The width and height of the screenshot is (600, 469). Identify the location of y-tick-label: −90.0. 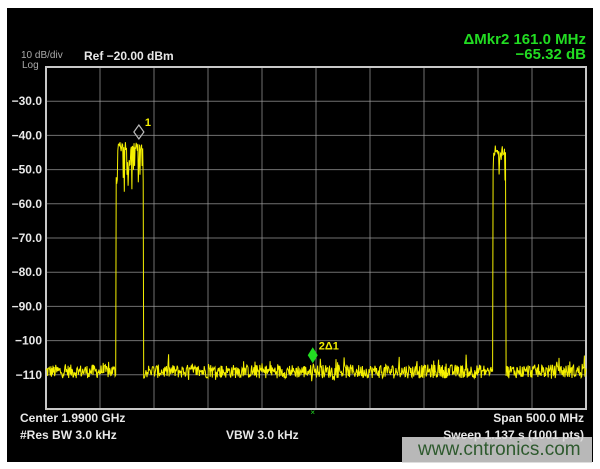
(27, 306).